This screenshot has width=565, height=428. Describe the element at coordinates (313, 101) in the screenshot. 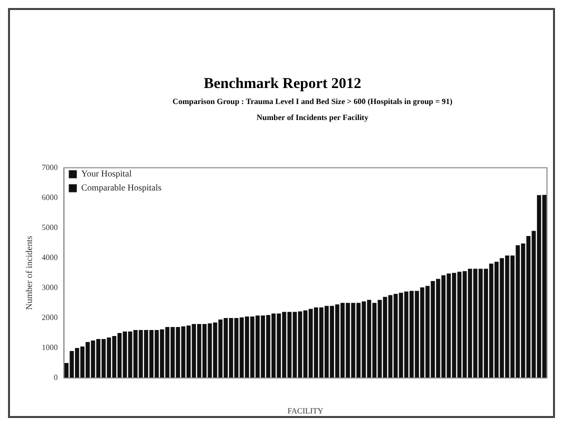

I see `chart-subtitle: Comparison Group : Trauma Level I and Bed Size > 600 (Hospitals in group = 91)` at that location.